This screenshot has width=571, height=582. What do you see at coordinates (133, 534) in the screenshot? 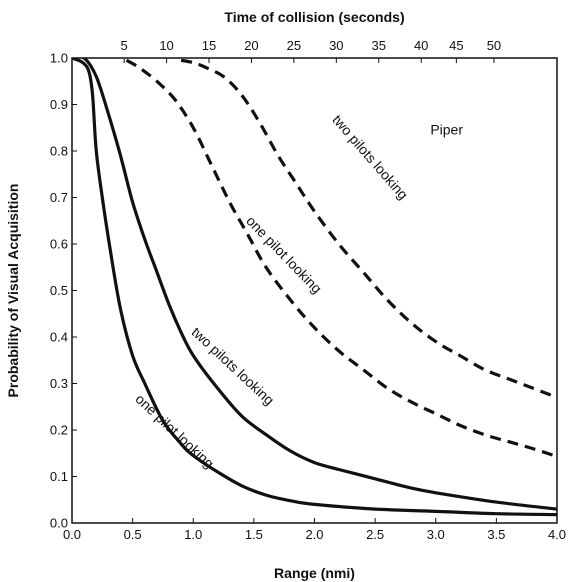
I see `x-tick-label: 0.5` at bounding box center [133, 534].